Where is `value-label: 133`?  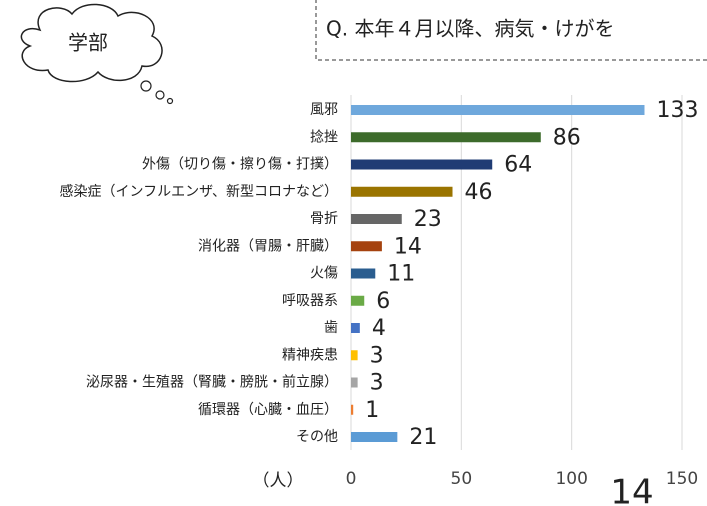
value-label: 133 is located at coordinates (677, 110).